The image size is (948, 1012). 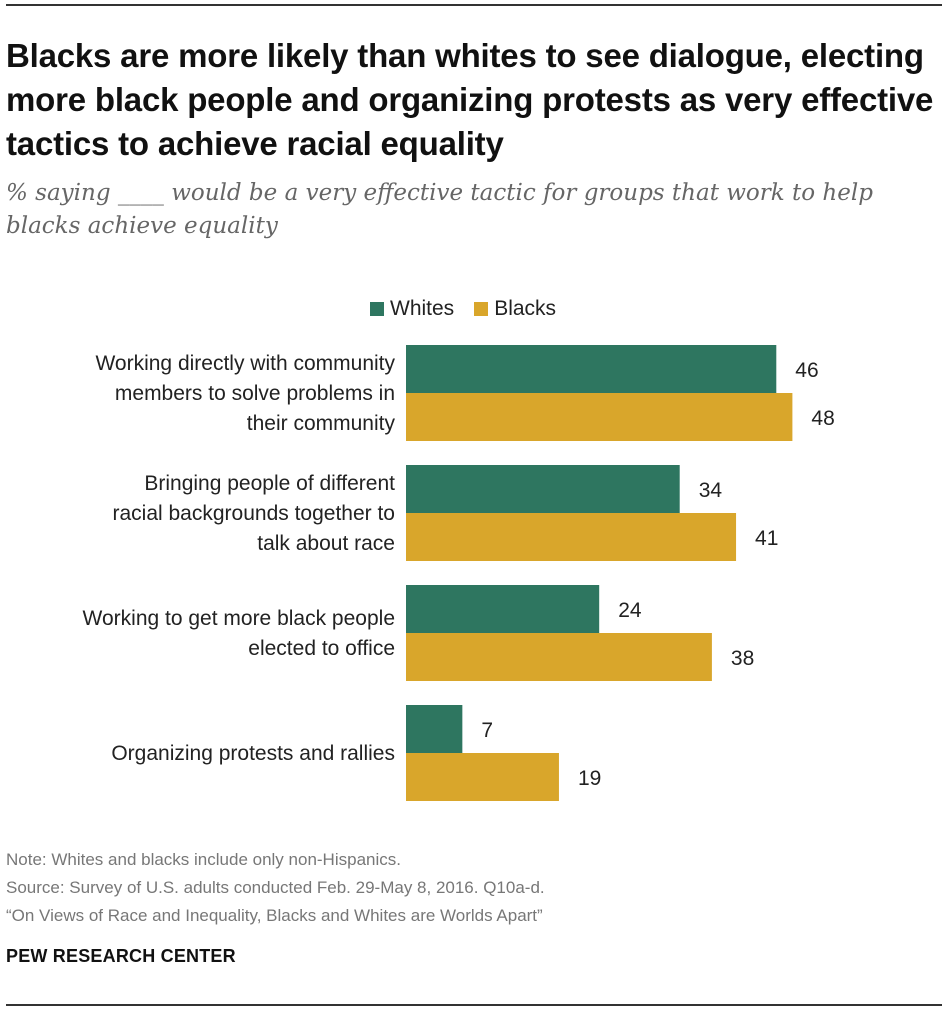 I want to click on data-label-whites: 7, so click(x=487, y=730).